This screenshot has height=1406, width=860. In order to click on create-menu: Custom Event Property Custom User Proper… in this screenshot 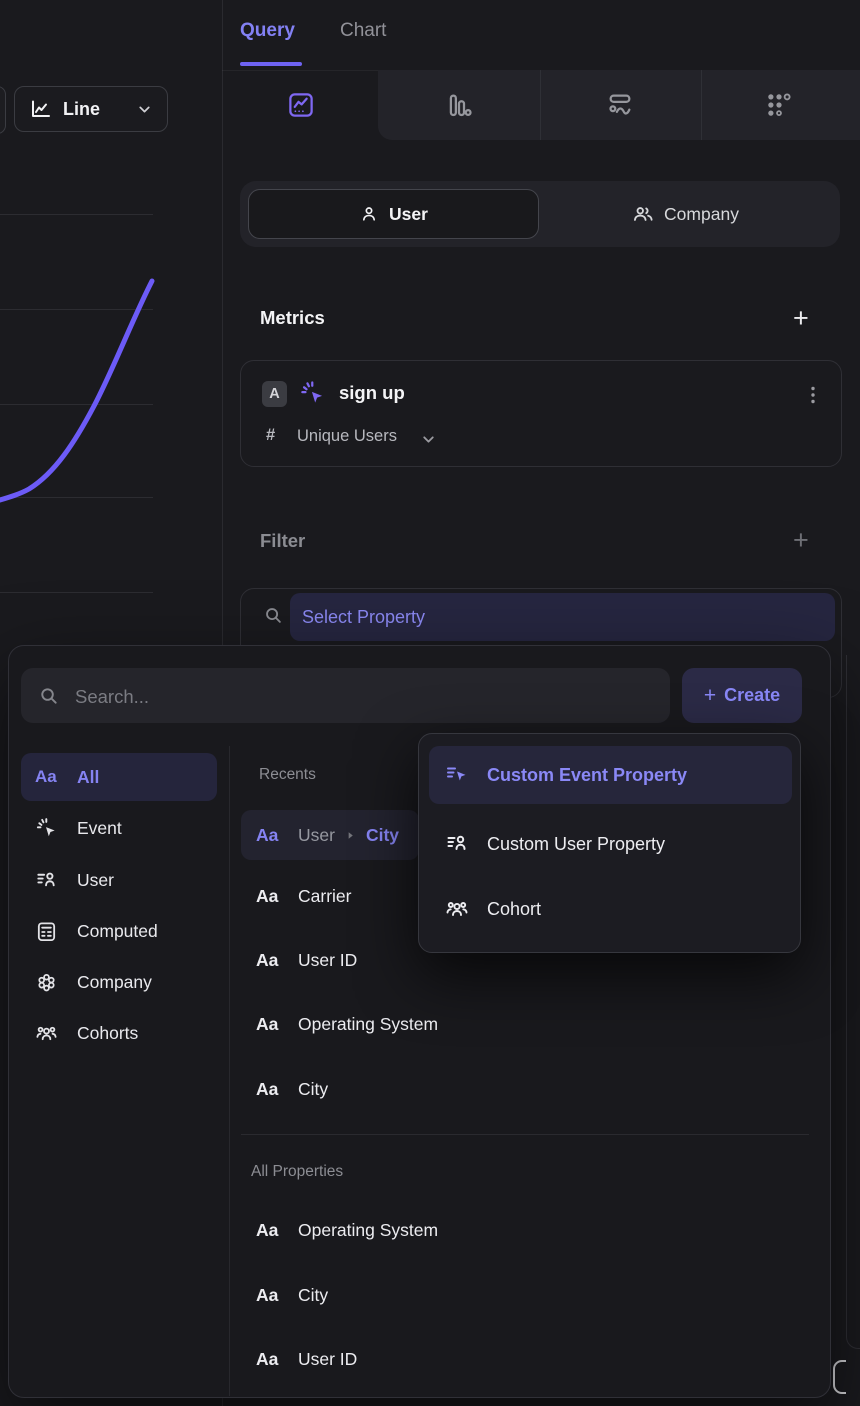, I will do `click(609, 843)`.